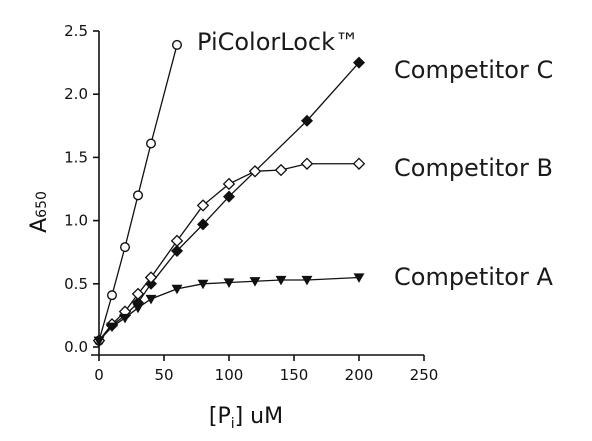 This screenshot has height=441, width=592. I want to click on y-axis-title: A650, so click(39, 212).